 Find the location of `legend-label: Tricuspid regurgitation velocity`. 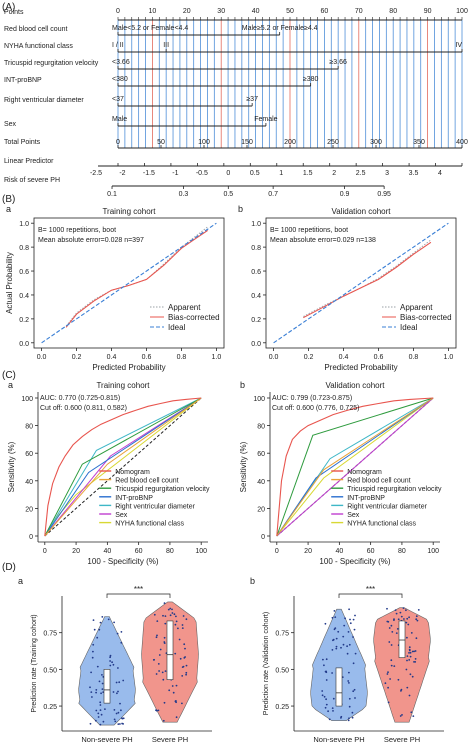

legend-label: Tricuspid regurgitation velocity is located at coordinates (162, 489).